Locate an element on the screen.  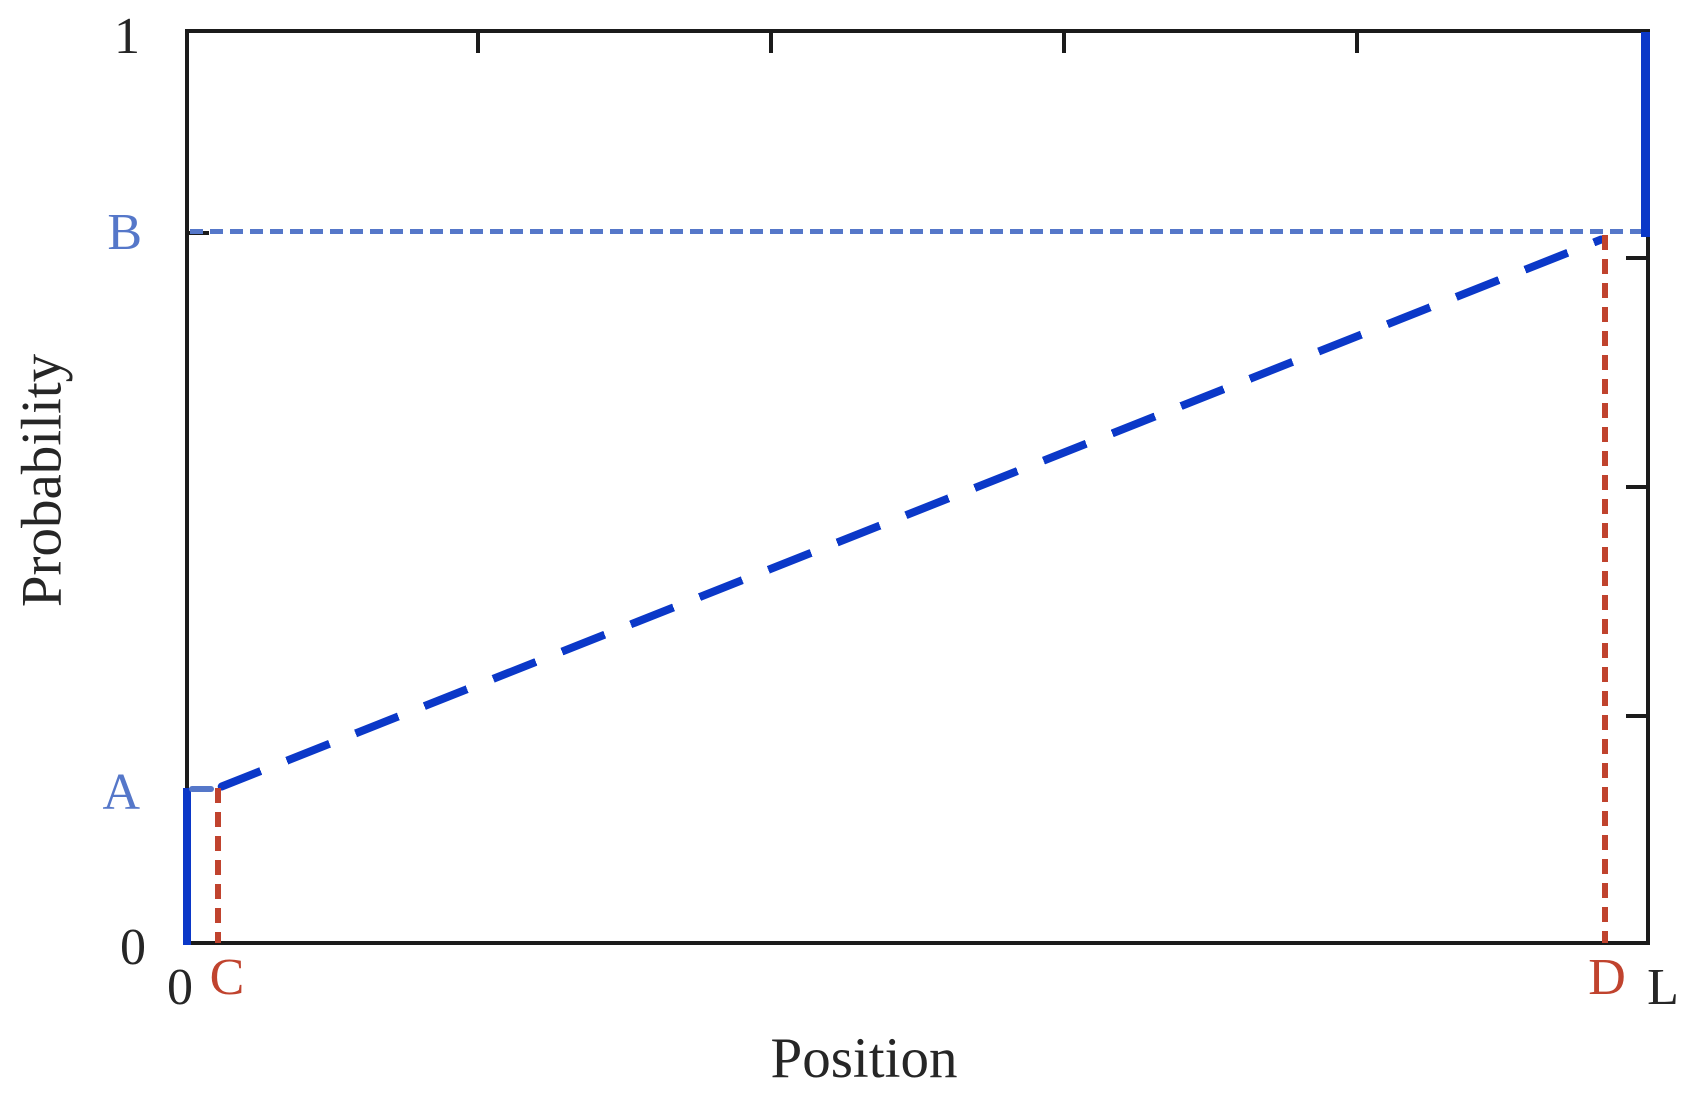
marker-line-C is located at coordinates (218, 865).